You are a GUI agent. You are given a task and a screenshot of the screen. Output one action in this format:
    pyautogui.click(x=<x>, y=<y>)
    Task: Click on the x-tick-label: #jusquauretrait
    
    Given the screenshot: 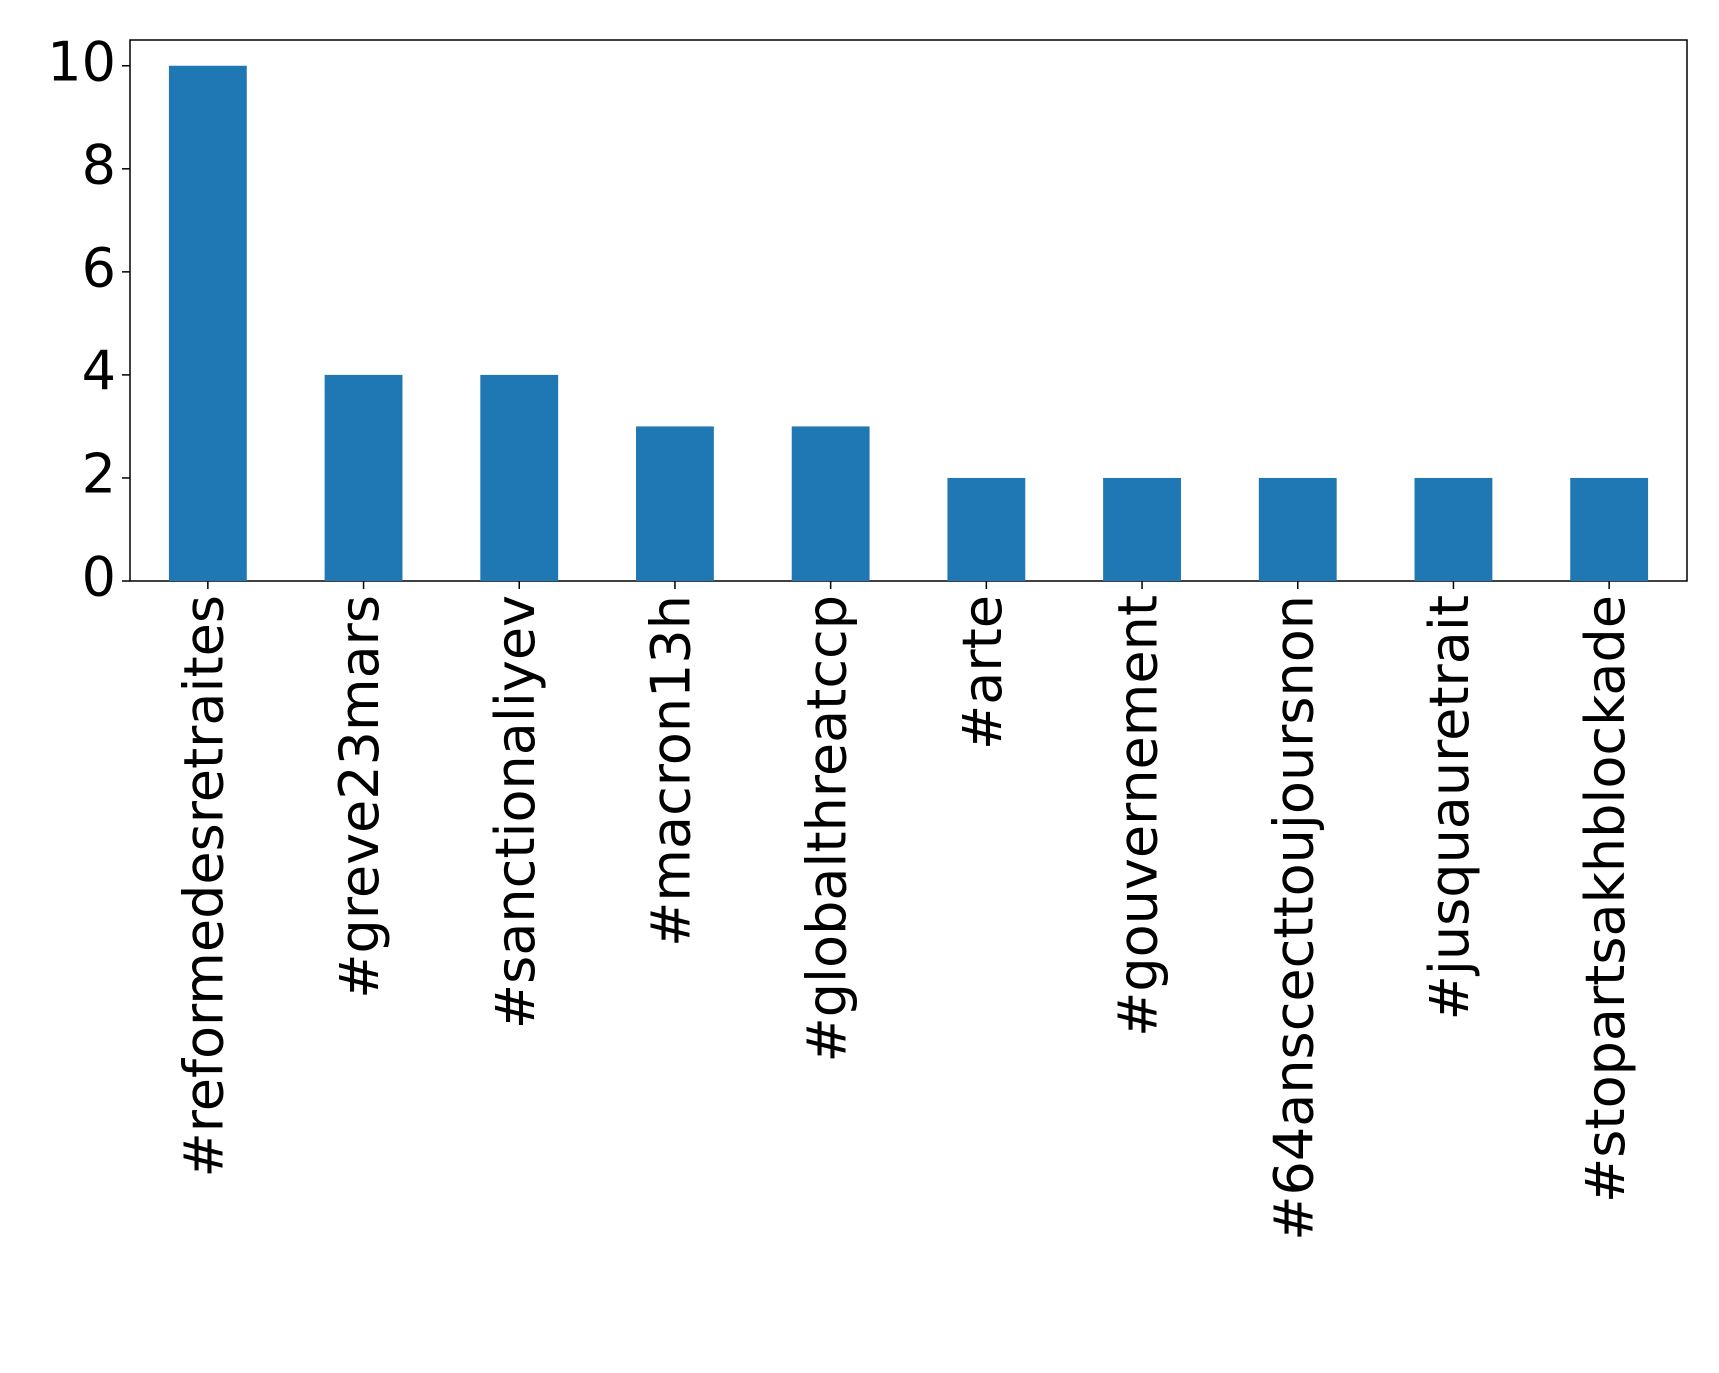 What is the action you would take?
    pyautogui.click(x=1449, y=807)
    